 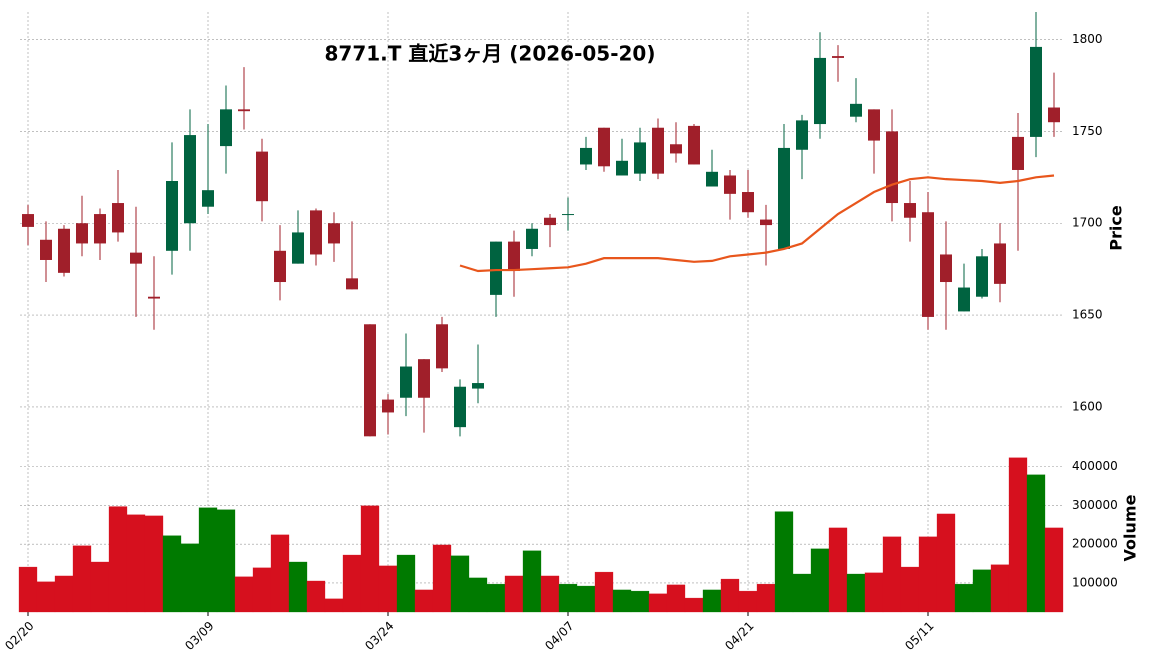 I want to click on x-tick-label: 04/07, so click(x=559, y=636).